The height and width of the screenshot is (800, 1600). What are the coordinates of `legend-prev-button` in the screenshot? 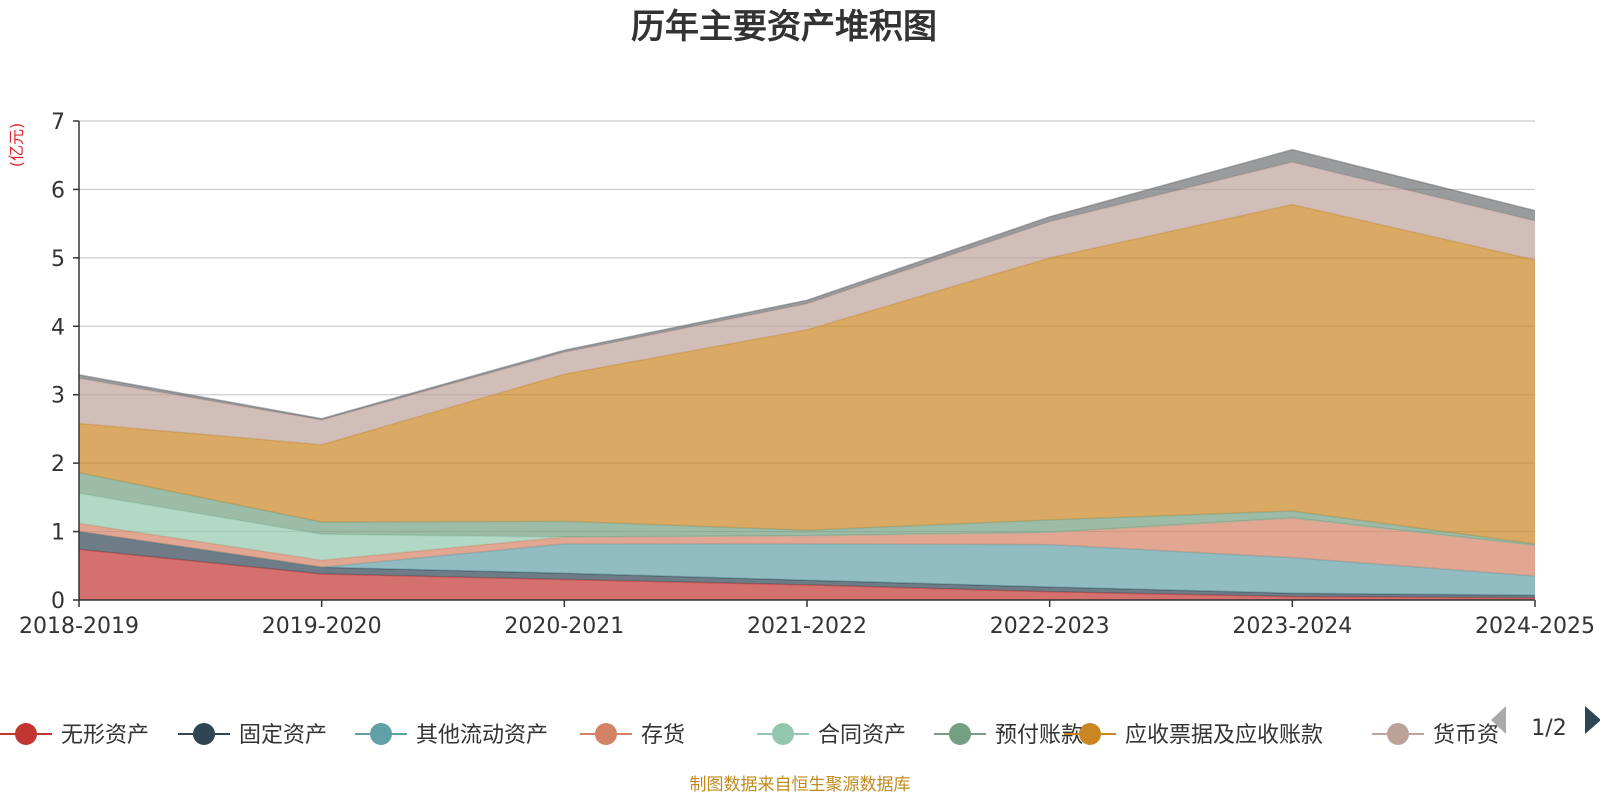 It's located at (1498, 720).